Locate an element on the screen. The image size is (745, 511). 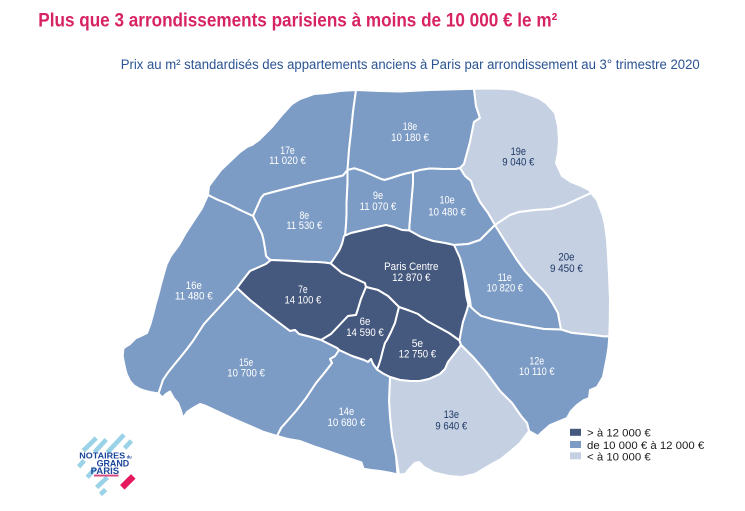
svg-text: 10 180 € is located at coordinates (410, 138).